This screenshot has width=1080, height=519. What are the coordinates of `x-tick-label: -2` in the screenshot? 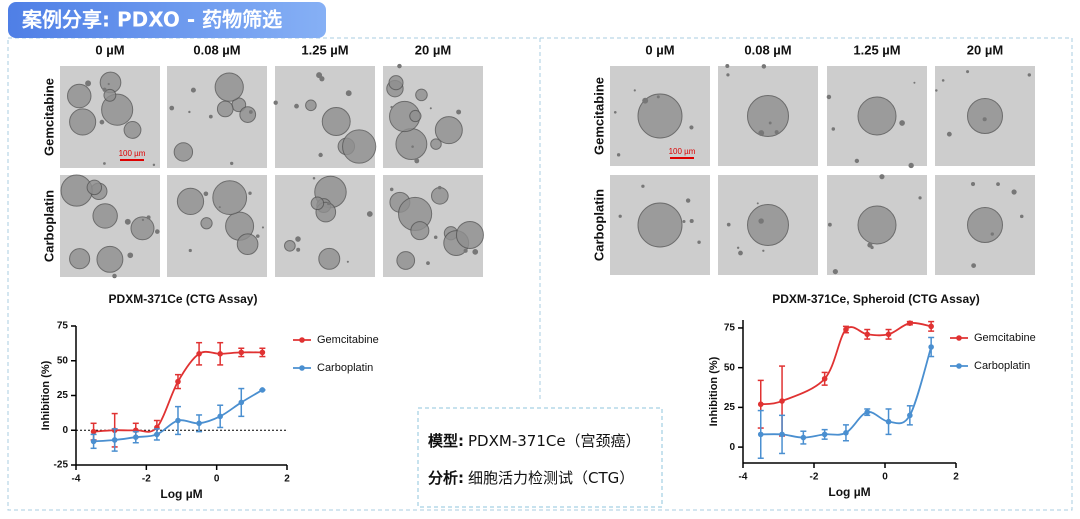 It's located at (814, 477).